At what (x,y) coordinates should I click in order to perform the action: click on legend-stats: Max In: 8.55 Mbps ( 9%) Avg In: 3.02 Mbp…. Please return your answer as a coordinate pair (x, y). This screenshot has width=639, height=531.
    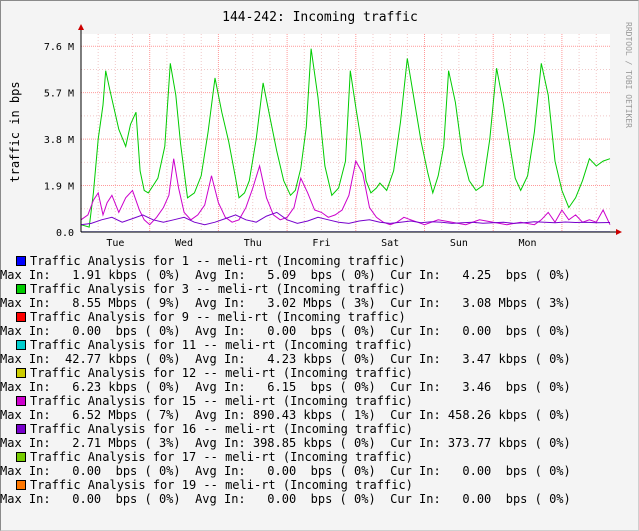
    Looking at the image, I should click on (285, 303).